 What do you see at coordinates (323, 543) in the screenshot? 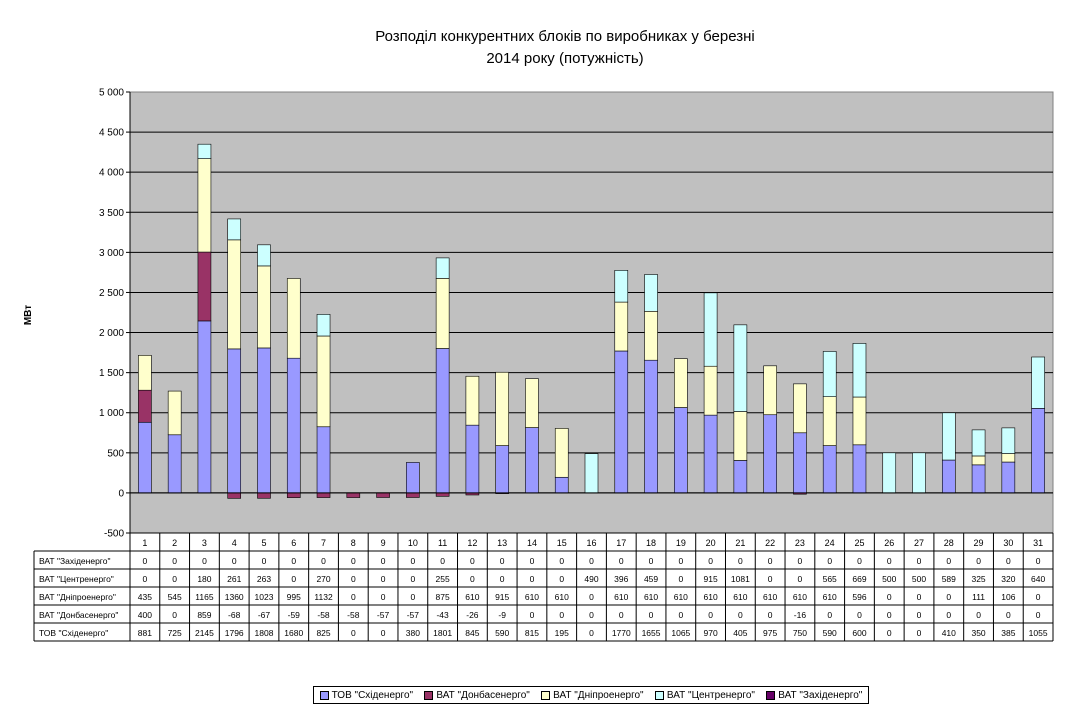
I see `x-tick-label: 7` at bounding box center [323, 543].